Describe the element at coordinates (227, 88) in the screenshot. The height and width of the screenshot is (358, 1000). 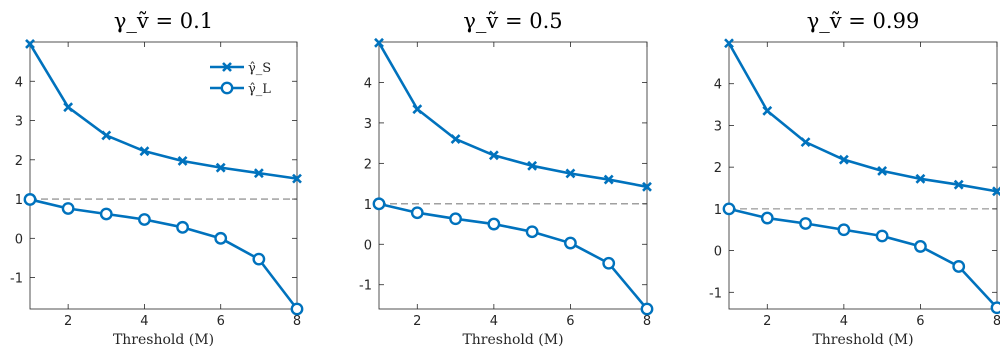
I see `legend-marker-gamma-l` at that location.